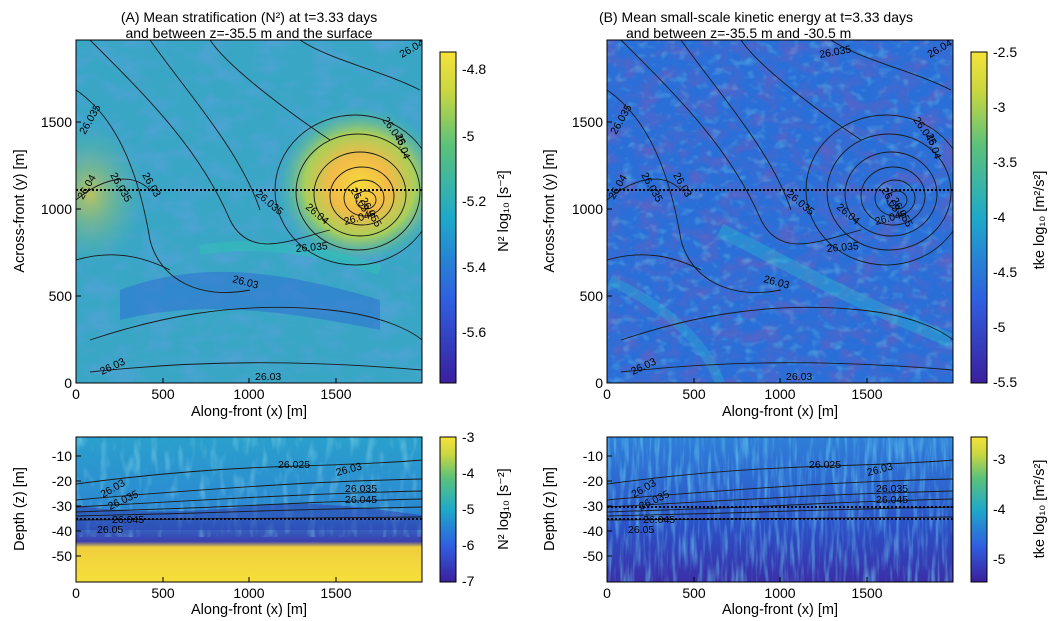 The image size is (1056, 621). What do you see at coordinates (249, 610) in the screenshot?
I see `panel-a-depth-xlabel: Along-front (x) [m]` at bounding box center [249, 610].